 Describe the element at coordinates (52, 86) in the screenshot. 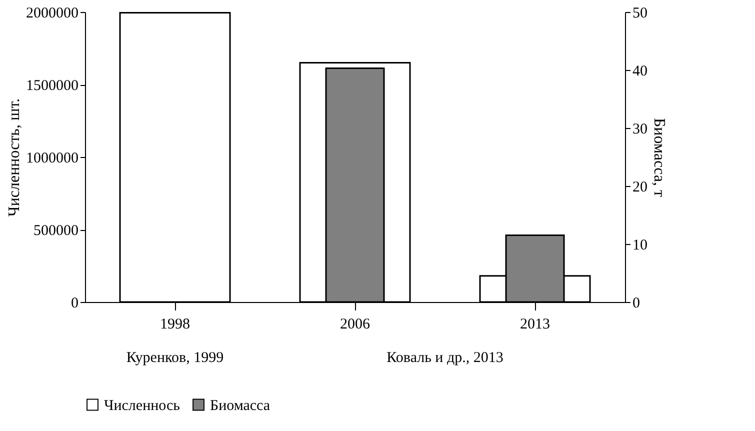

I see `y-tick-label: 1500000` at that location.